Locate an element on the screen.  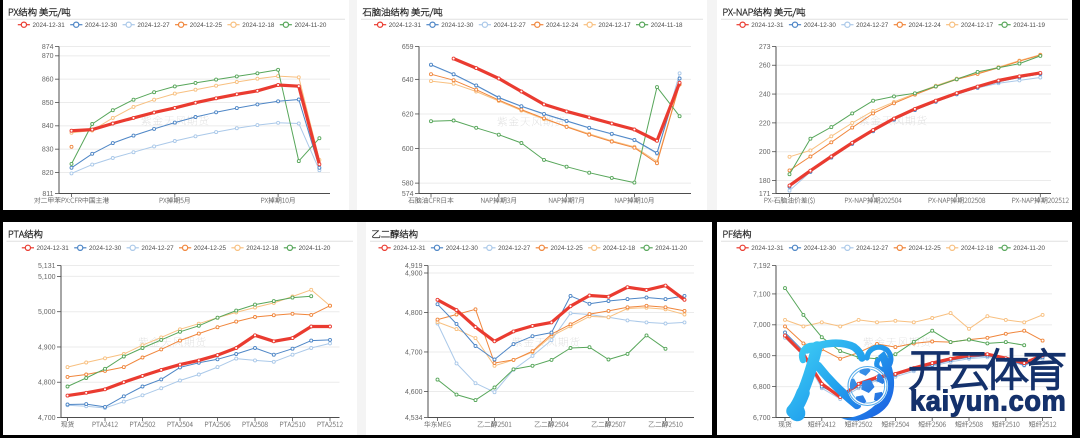
svg-text: 640 is located at coordinates (408, 80).